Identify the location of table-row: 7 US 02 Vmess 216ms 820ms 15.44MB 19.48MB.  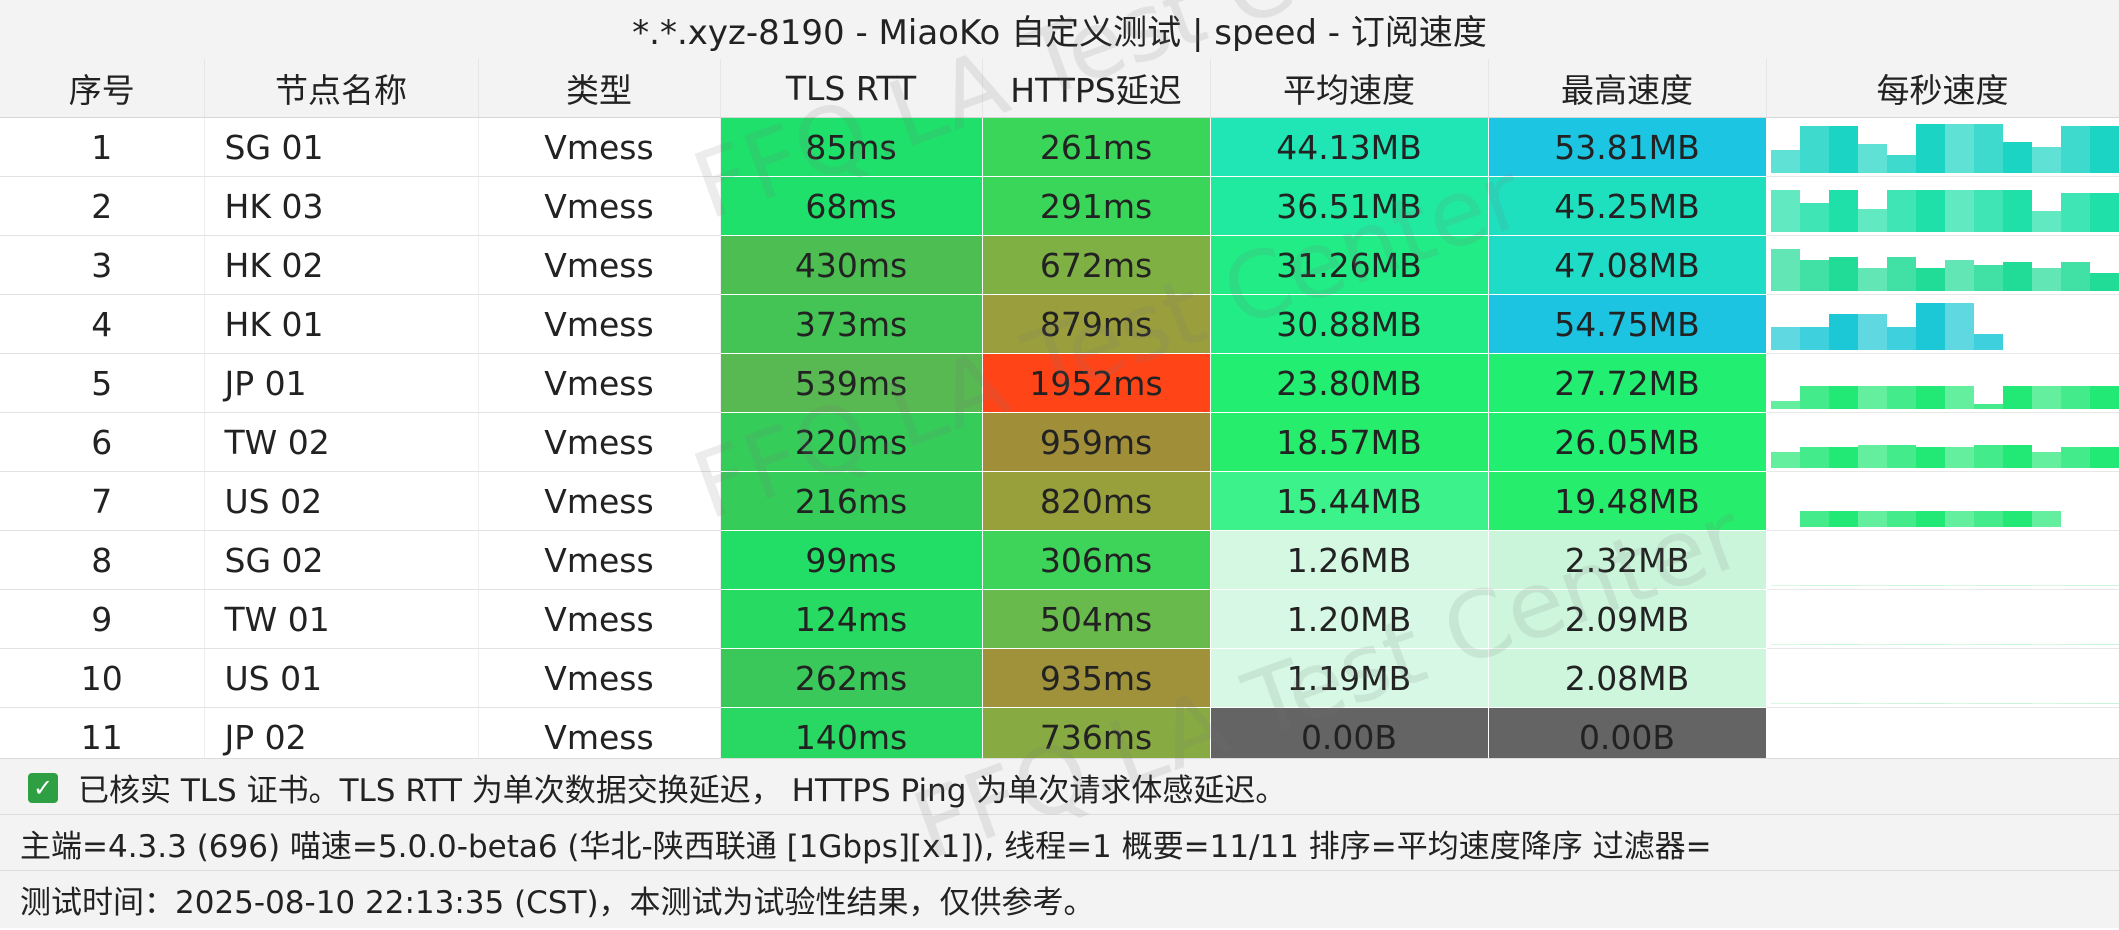
(1059, 501).